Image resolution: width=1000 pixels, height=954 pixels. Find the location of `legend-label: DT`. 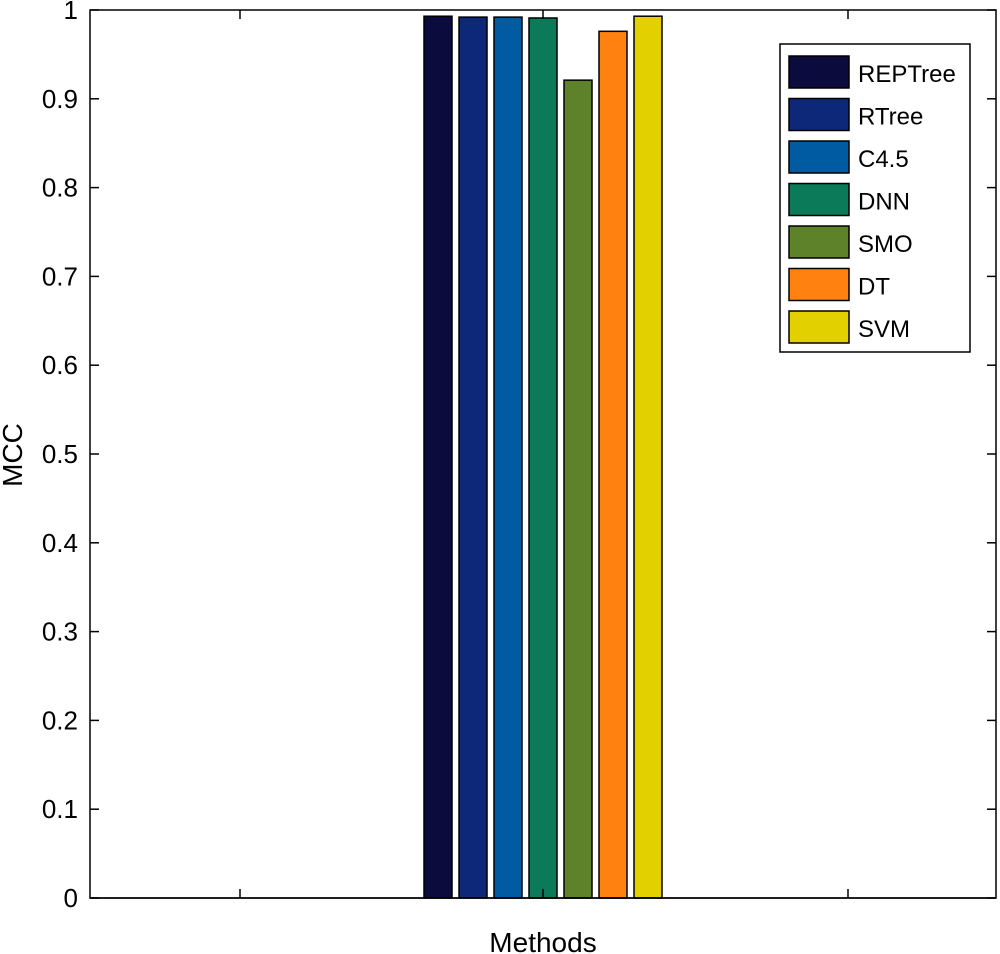

legend-label: DT is located at coordinates (874, 287).